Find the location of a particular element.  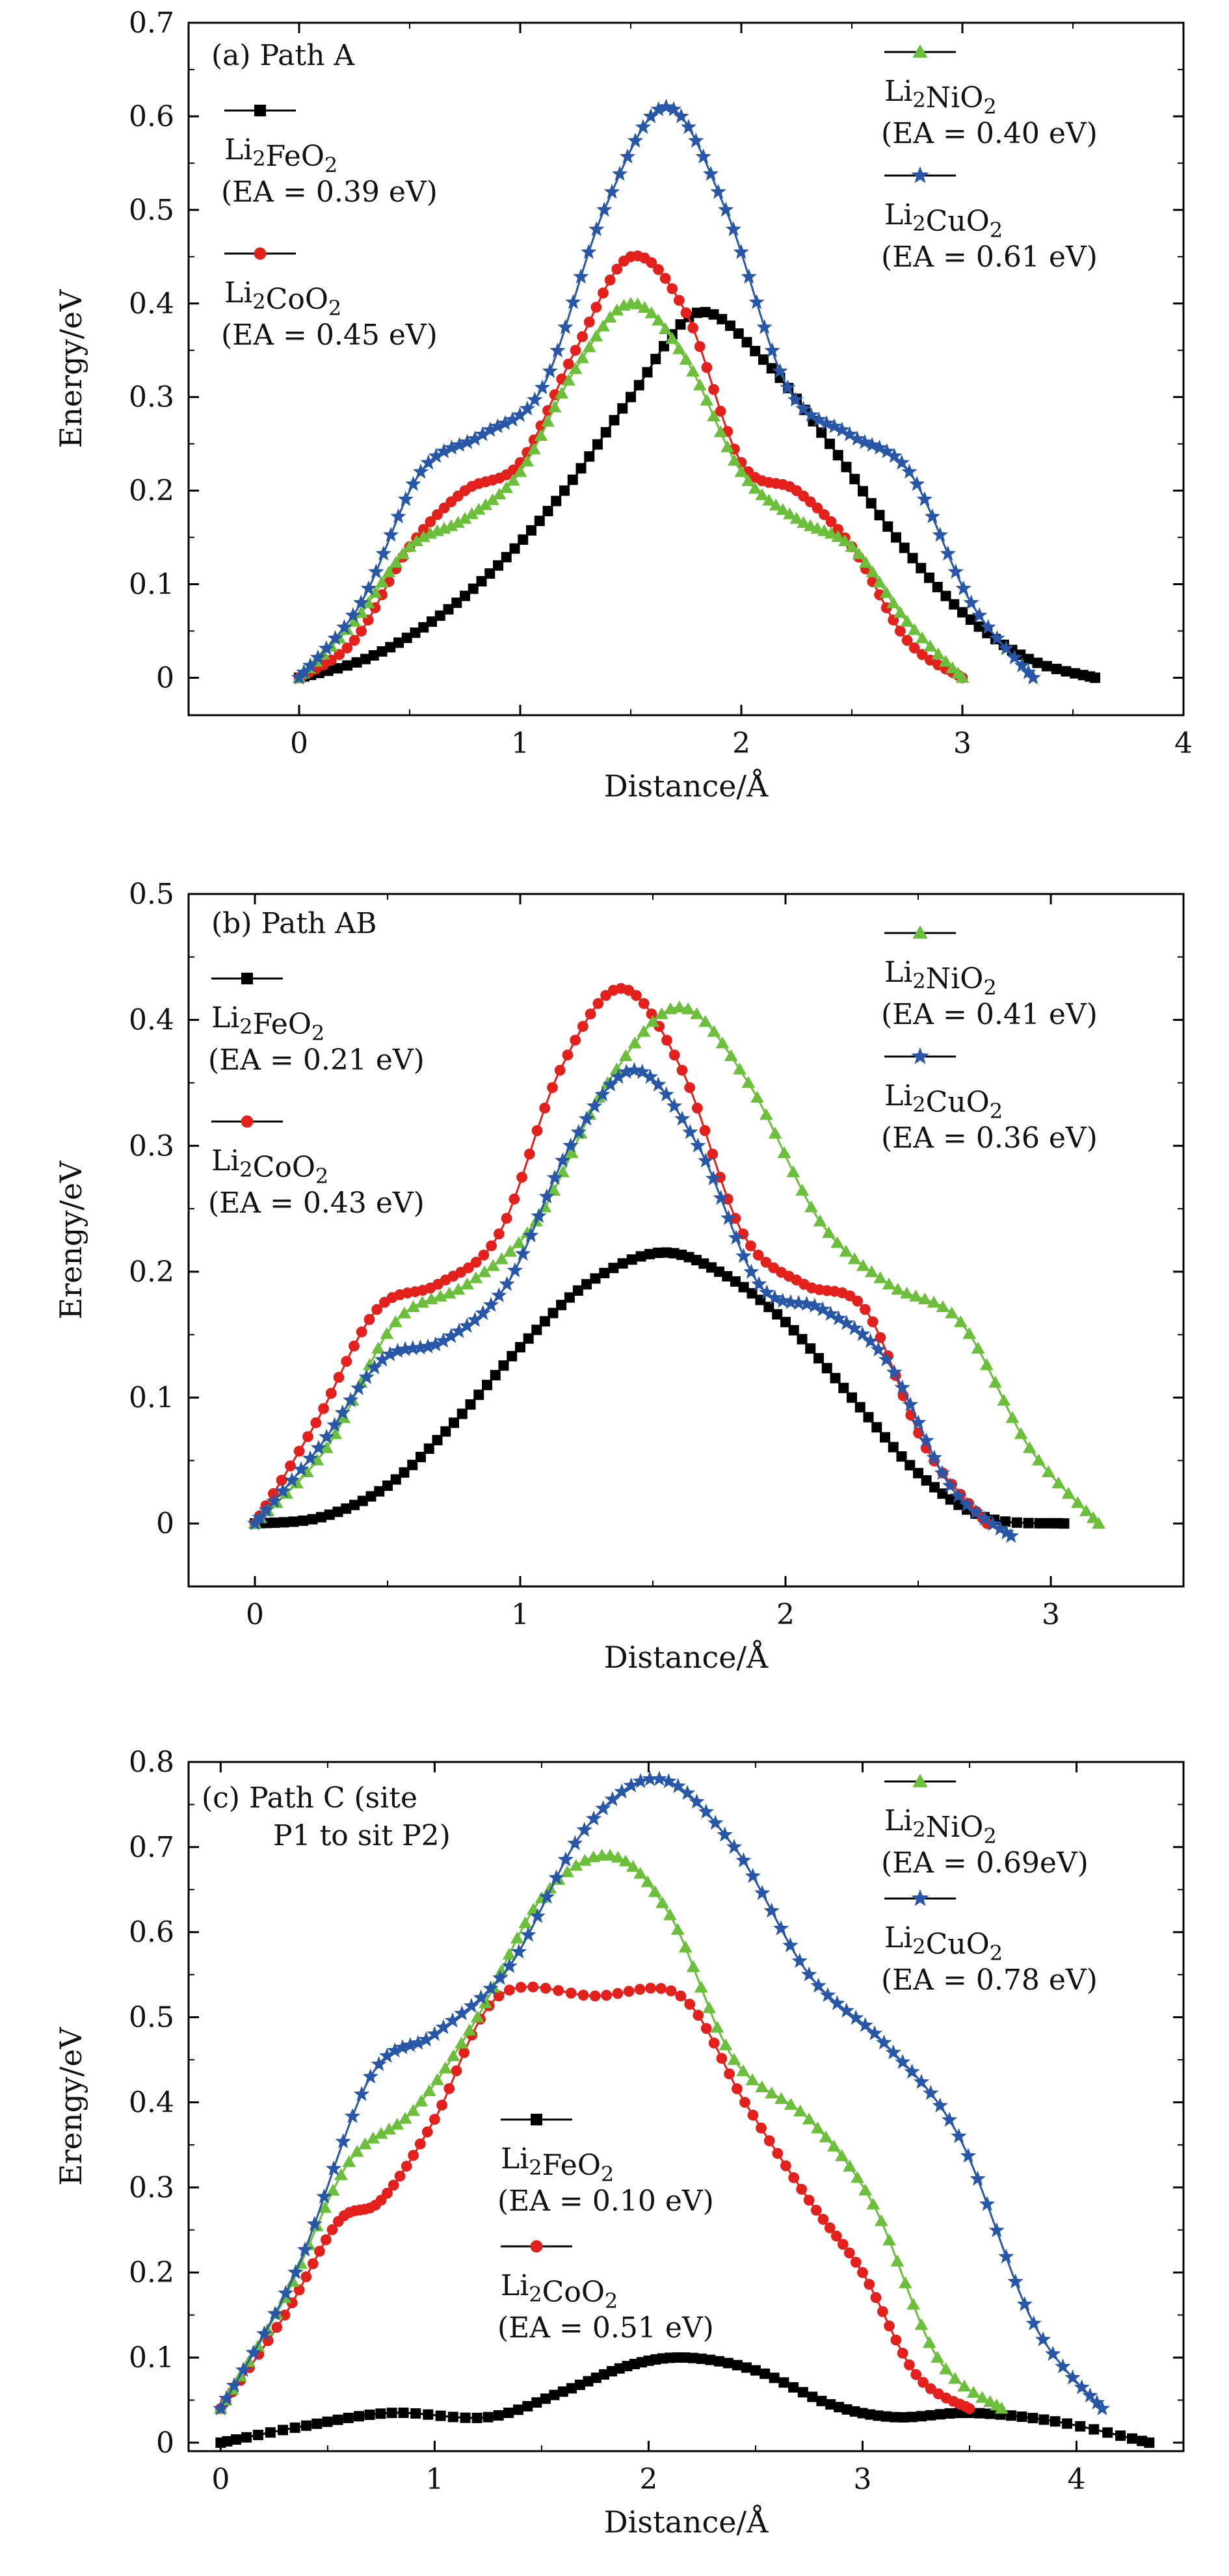

legend-series-name: Li2NiO2 is located at coordinates (940, 97).